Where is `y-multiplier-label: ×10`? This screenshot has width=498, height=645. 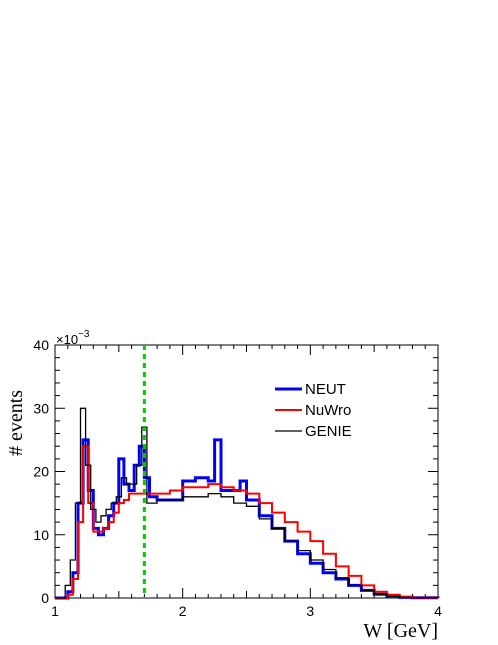
y-multiplier-label: ×10 is located at coordinates (67, 339).